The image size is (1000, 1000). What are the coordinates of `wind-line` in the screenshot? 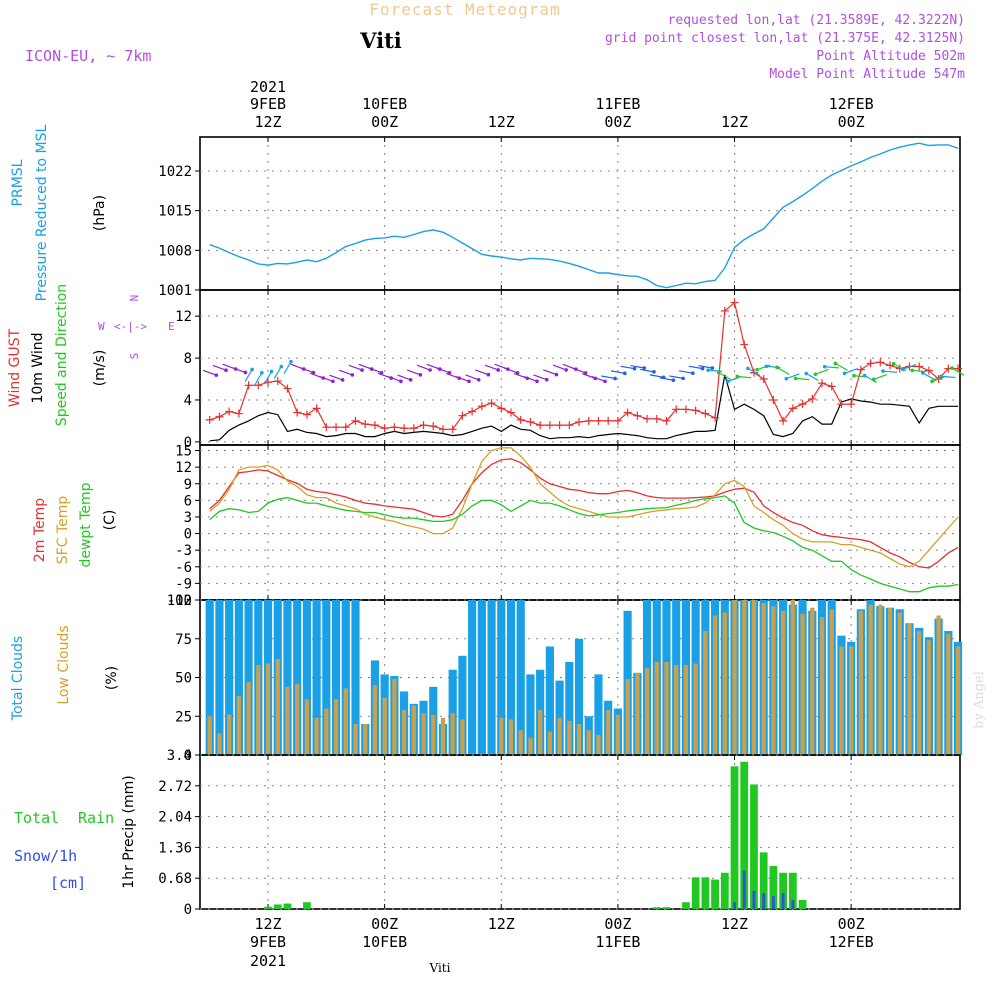 It's located at (584, 408).